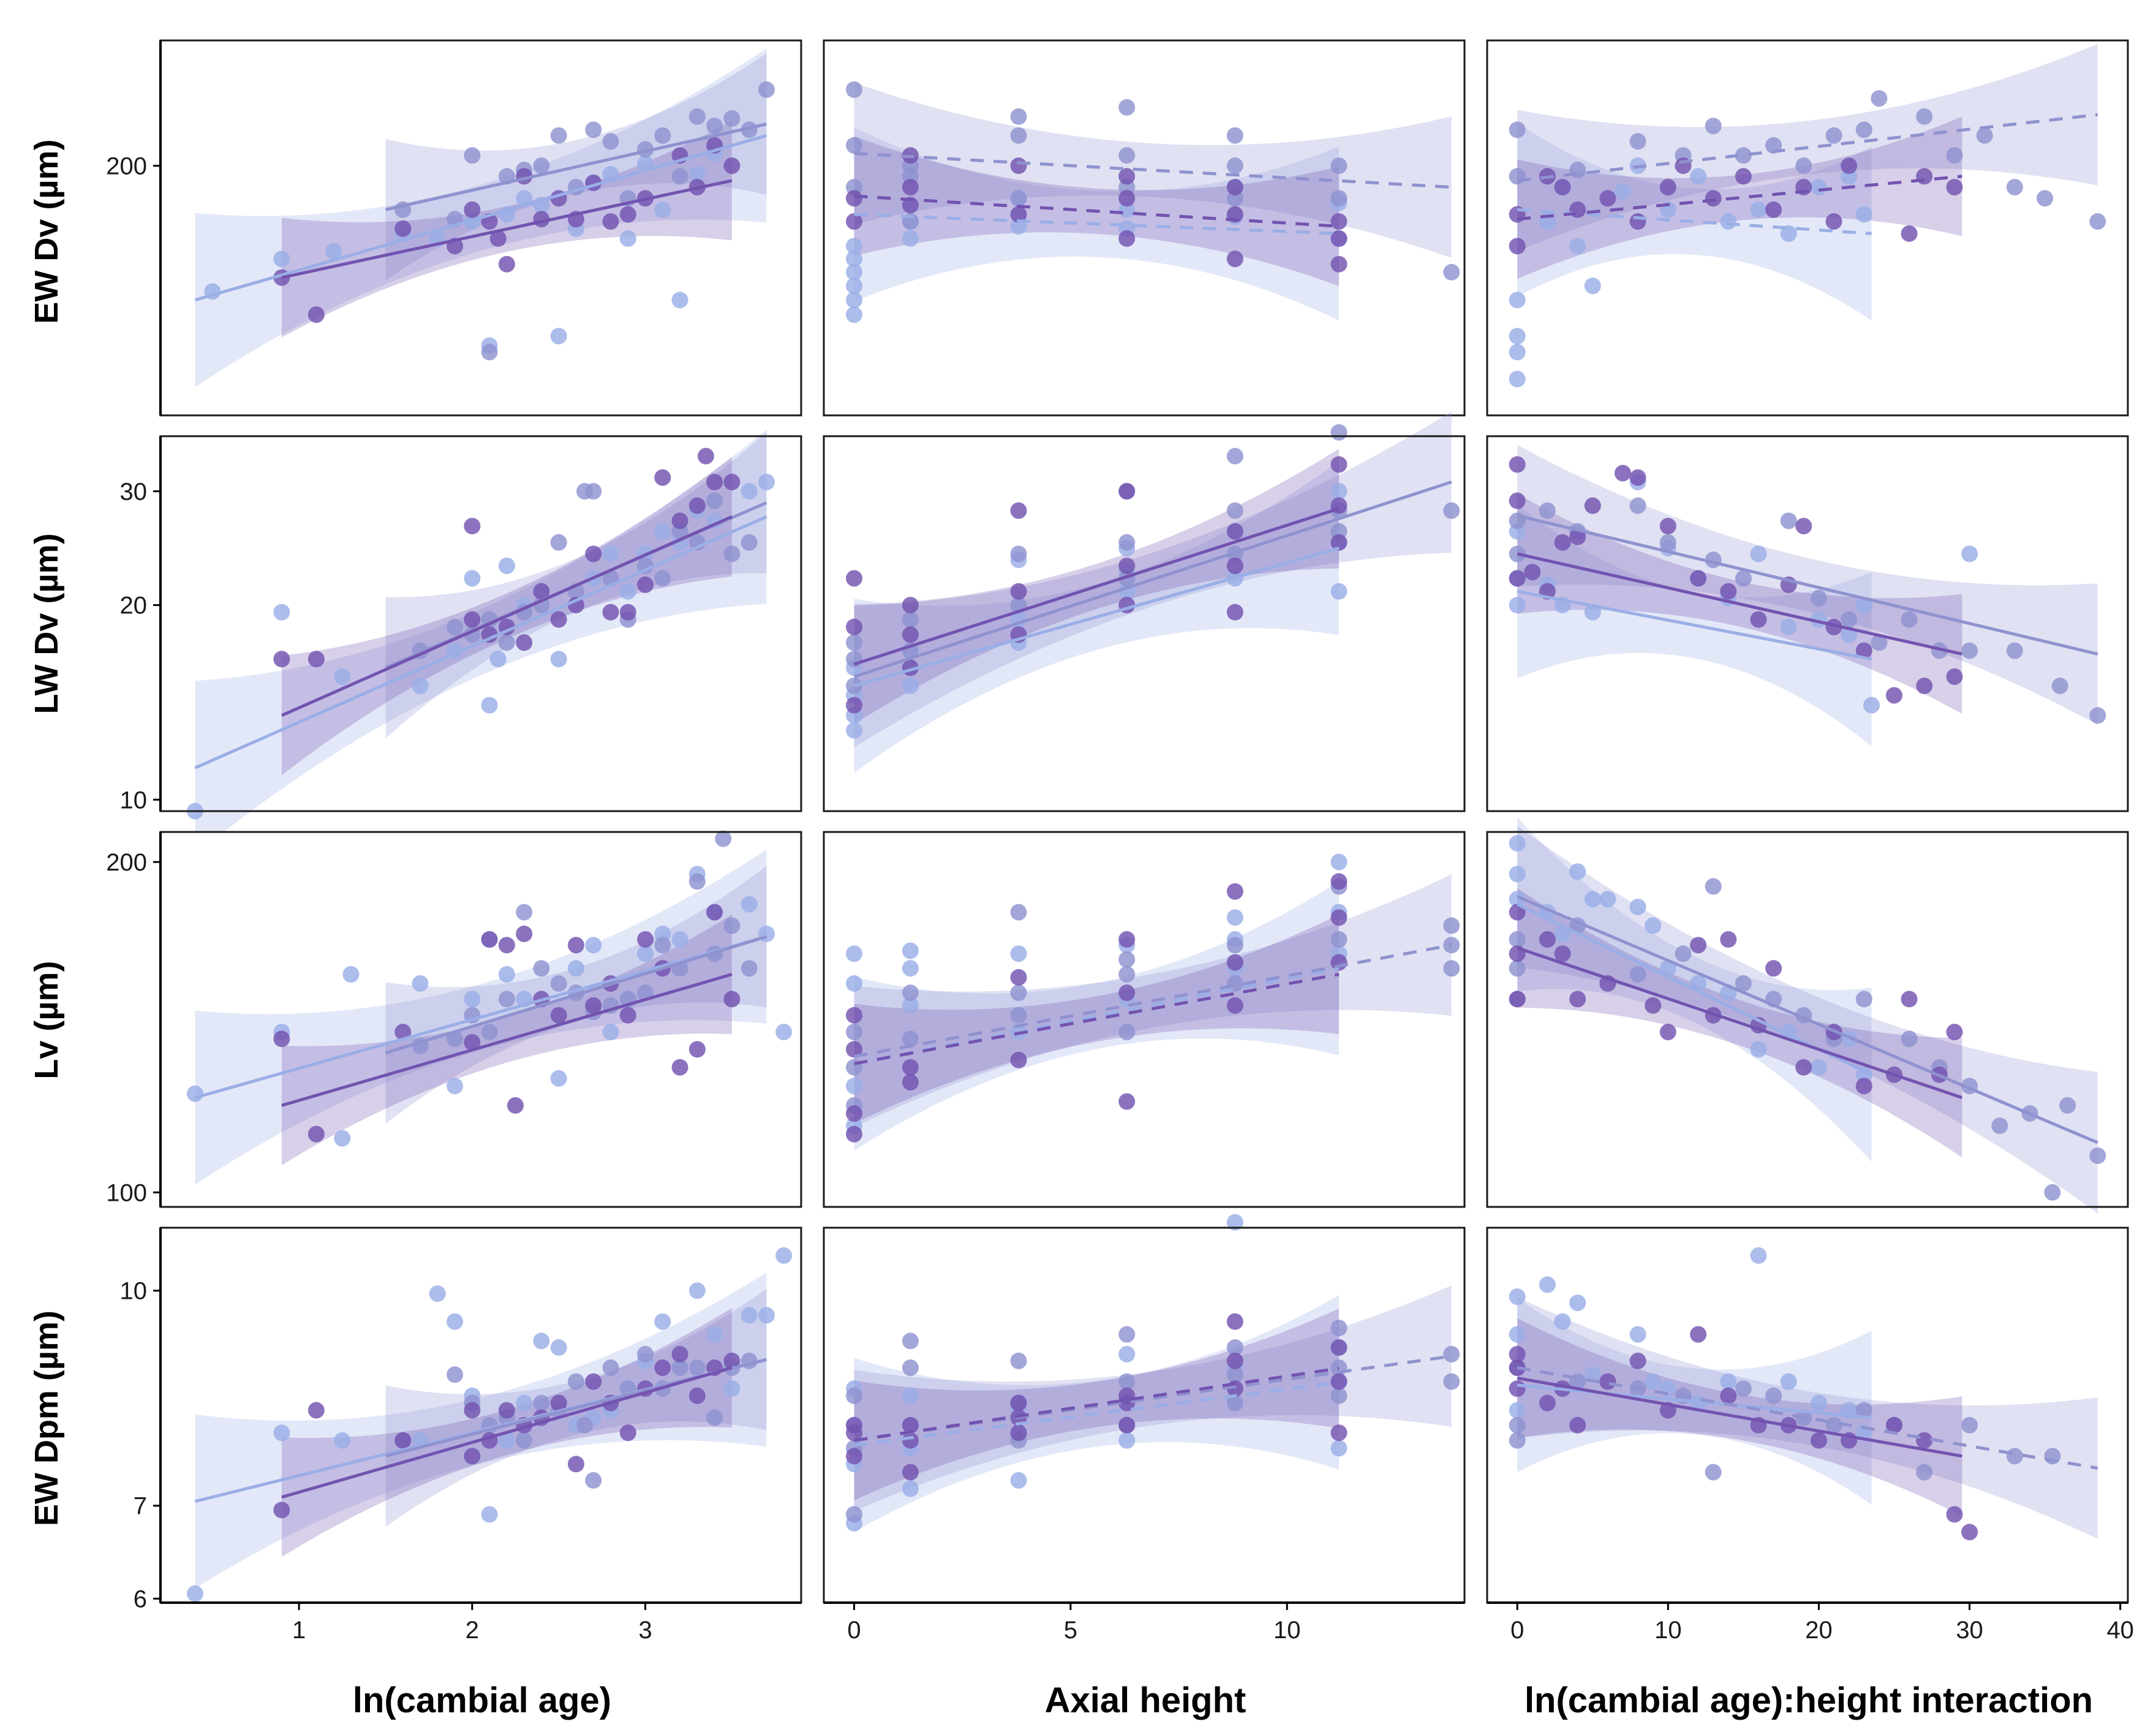  I want to click on y-tick-label: 10, so click(134, 1291).